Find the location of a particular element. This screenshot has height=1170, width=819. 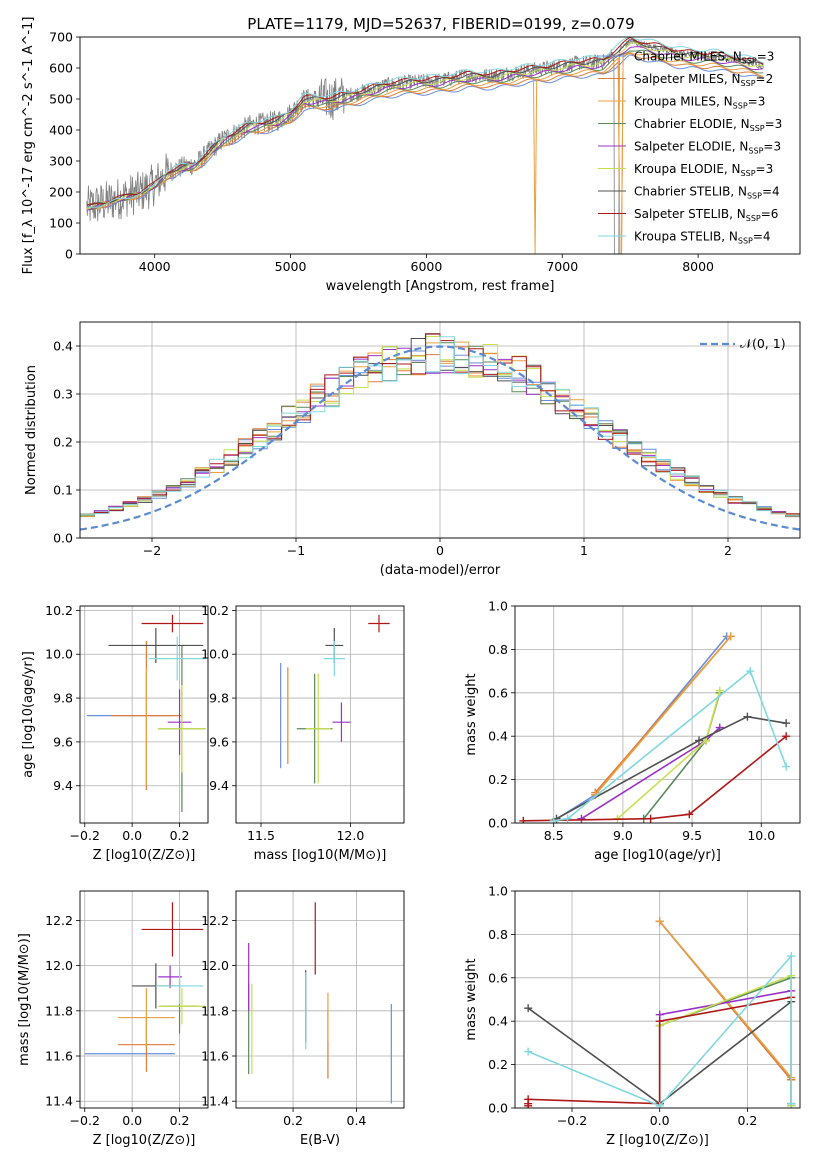

series-chabrier-miles is located at coordinates (725, 1012).